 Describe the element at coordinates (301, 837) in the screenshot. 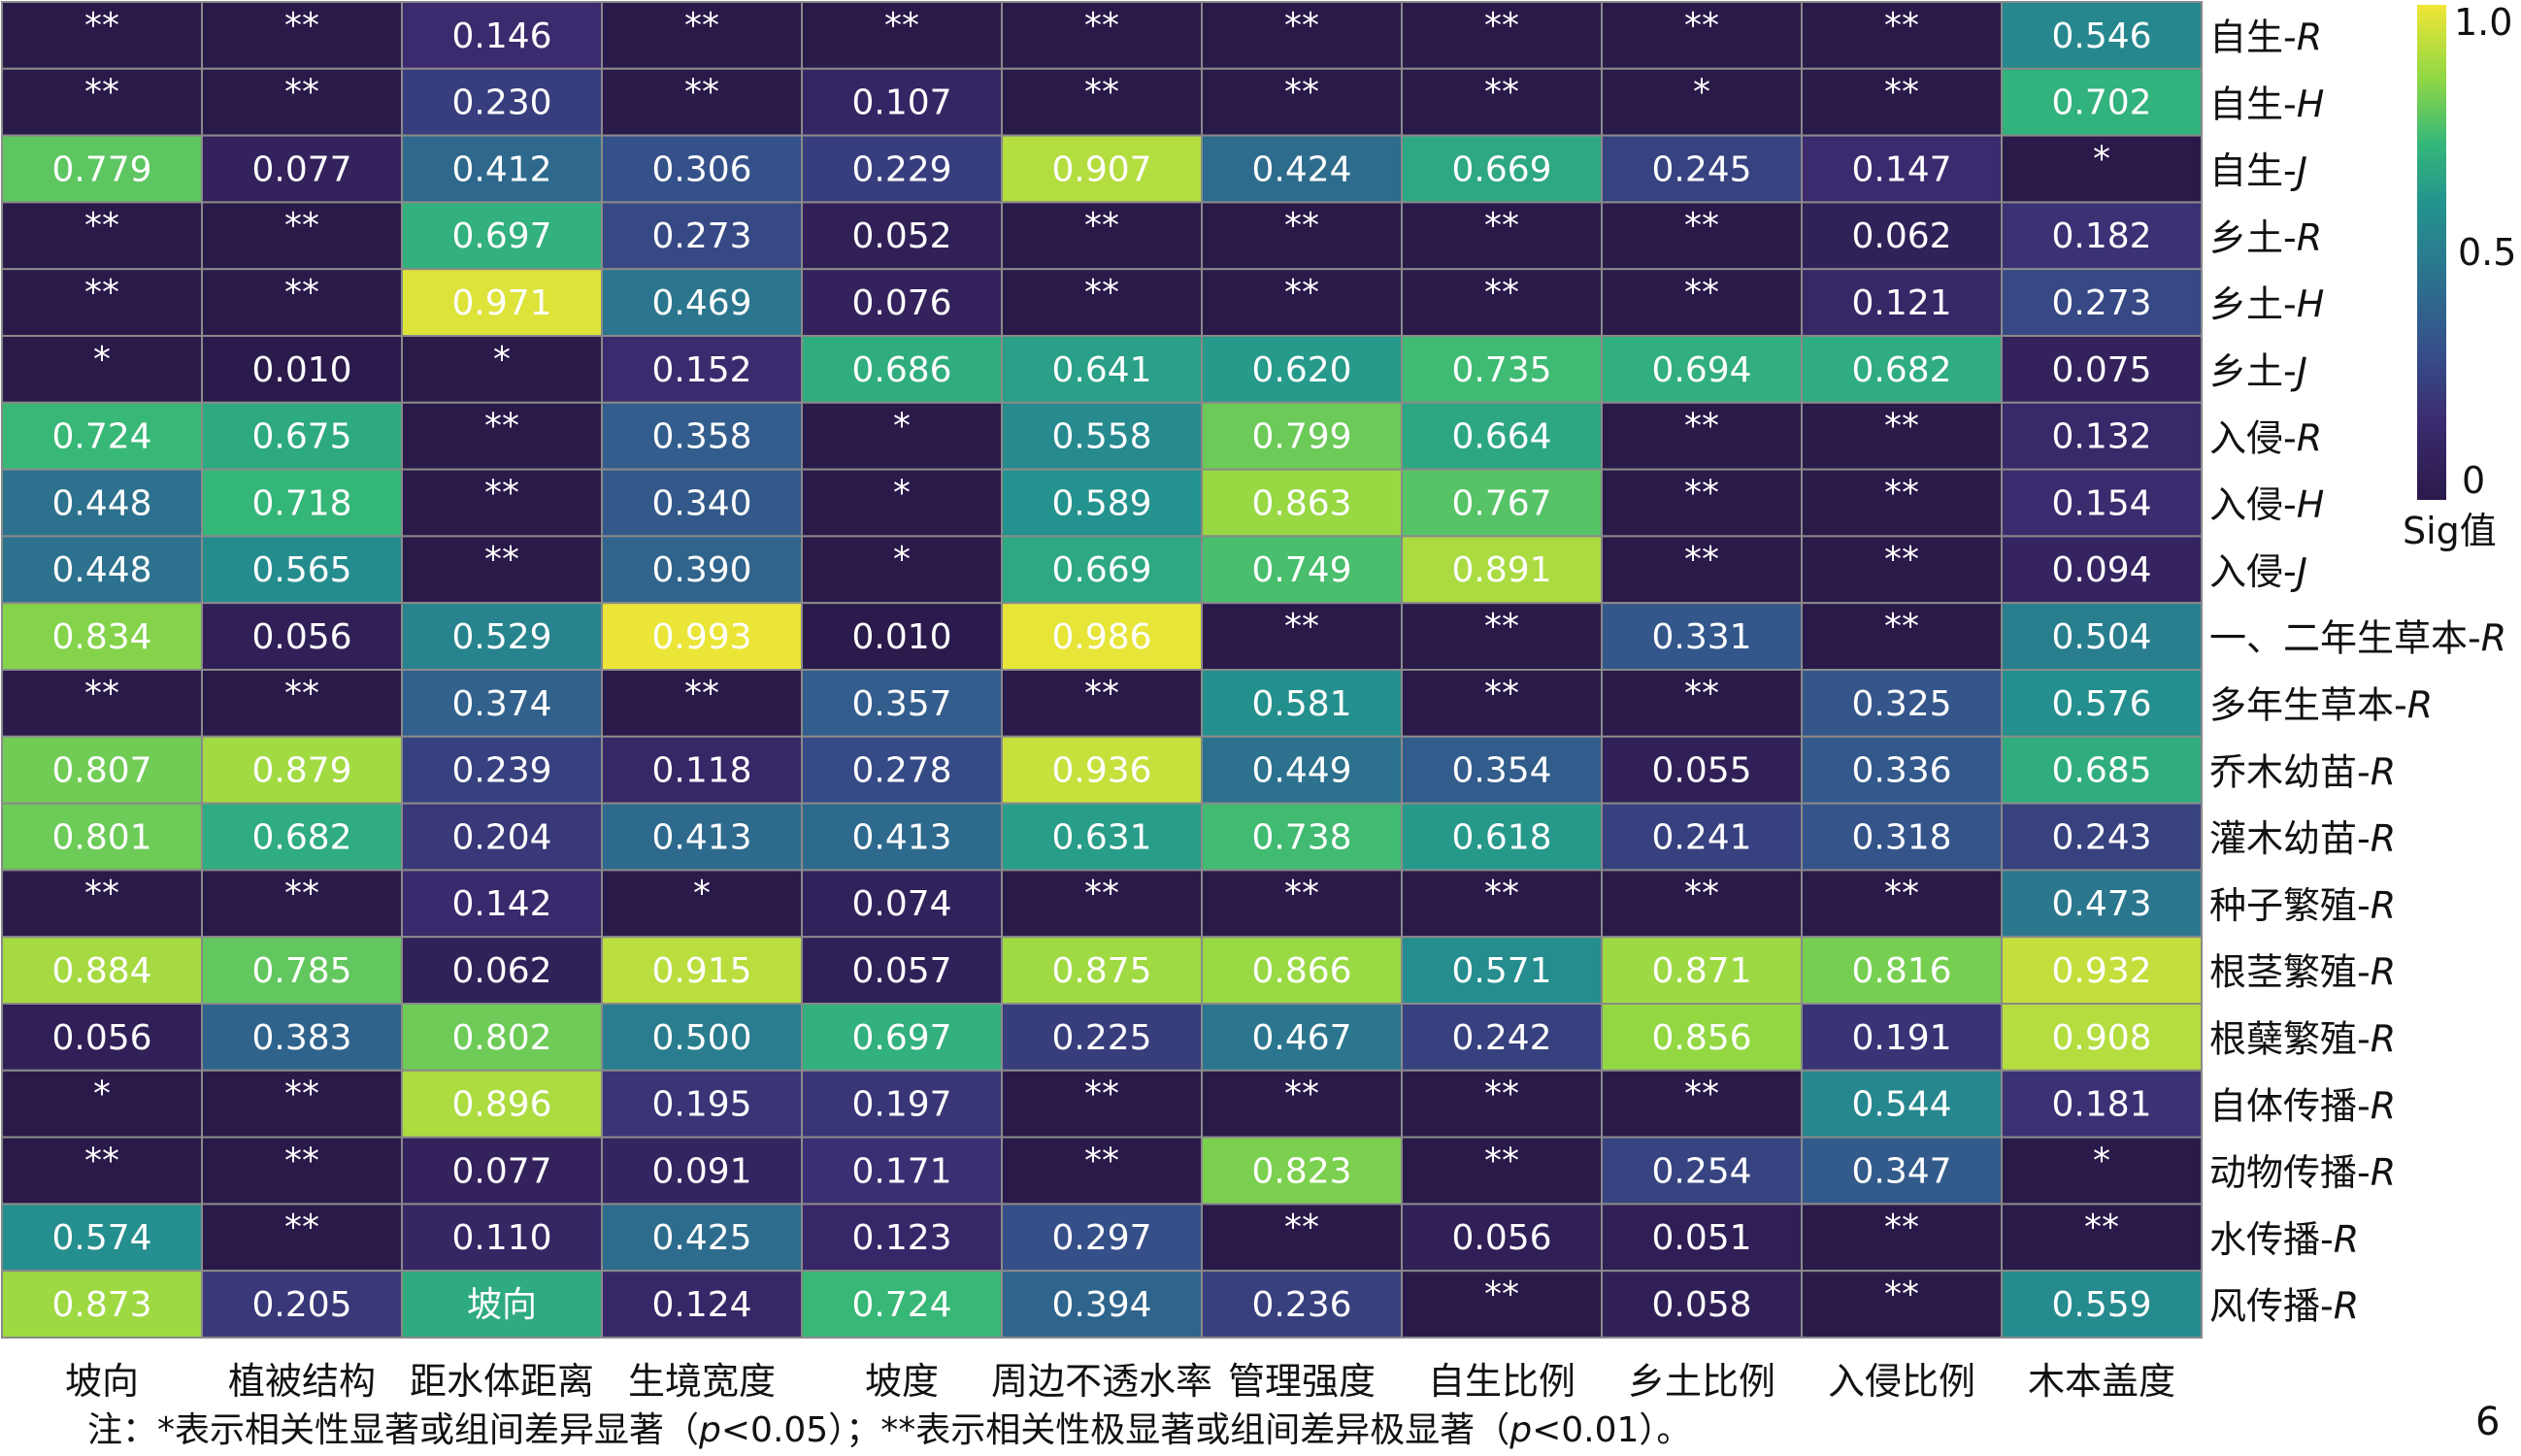

I see `cell-value-label: 0.682` at that location.